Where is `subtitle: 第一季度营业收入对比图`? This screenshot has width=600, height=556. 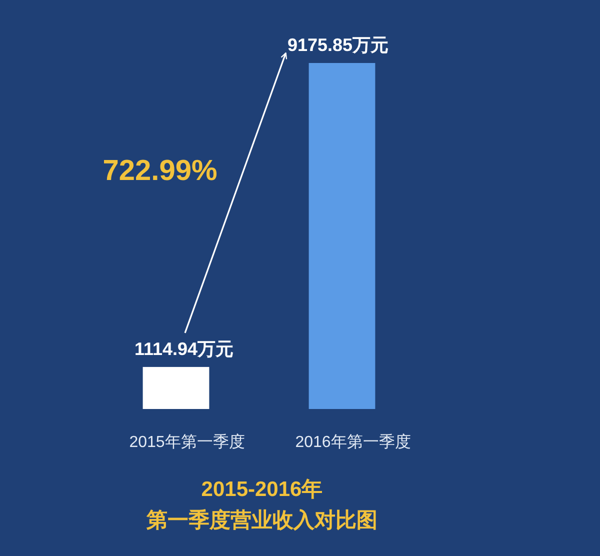
subtitle: 第一季度营业收入对比图 is located at coordinates (262, 520).